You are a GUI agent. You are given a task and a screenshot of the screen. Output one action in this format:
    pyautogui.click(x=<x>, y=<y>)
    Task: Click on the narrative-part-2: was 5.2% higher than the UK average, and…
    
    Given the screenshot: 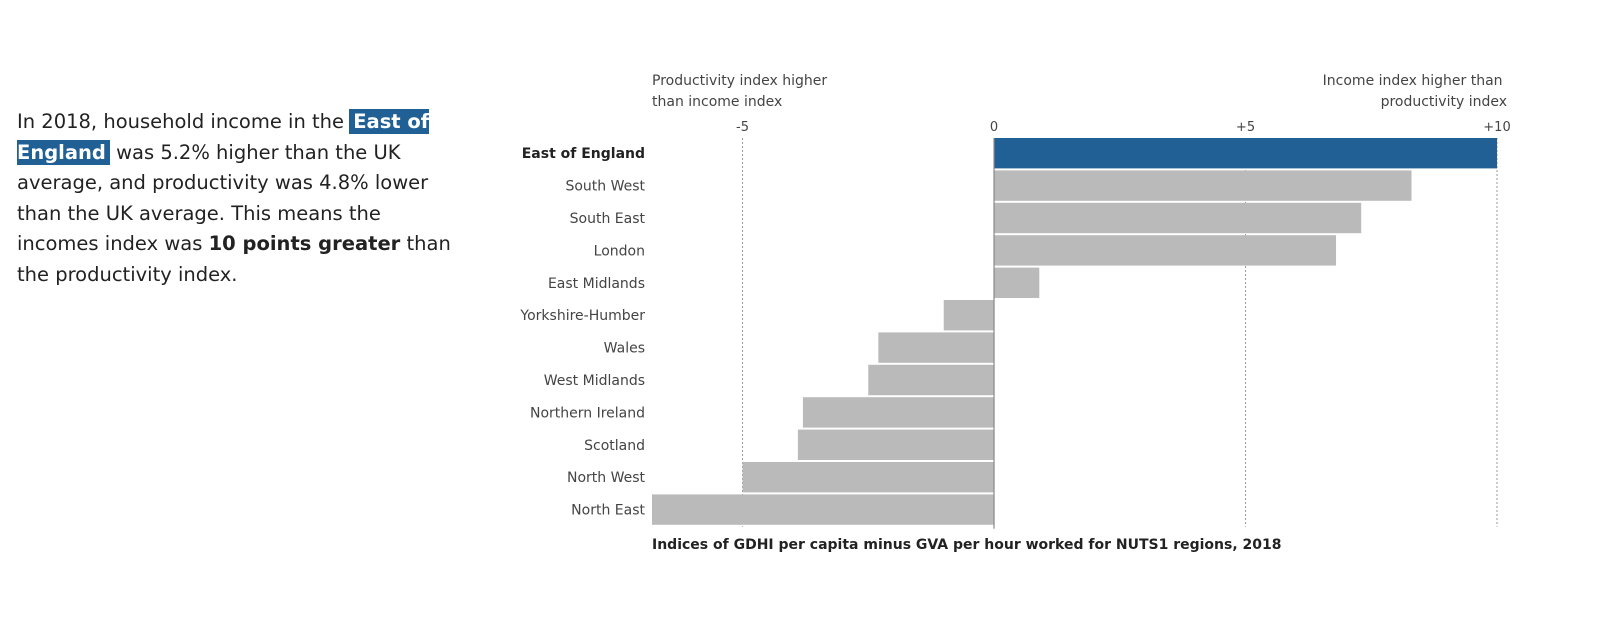 What is the action you would take?
    pyautogui.click(x=223, y=198)
    